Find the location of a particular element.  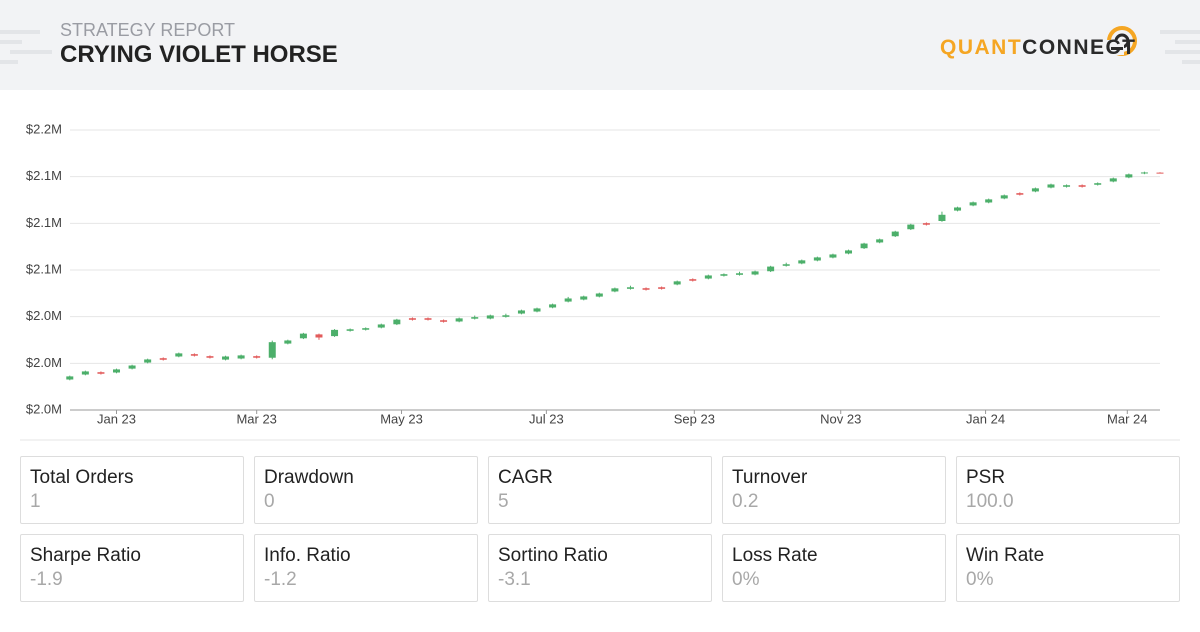

stat-value: 5 is located at coordinates (503, 501).